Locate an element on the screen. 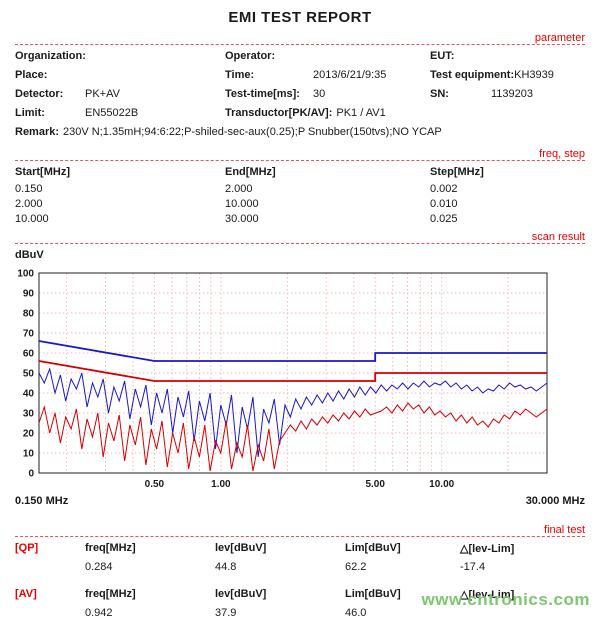 Image resolution: width=600 pixels, height=629 pixels. field-organization: Organization: is located at coordinates (50, 56).